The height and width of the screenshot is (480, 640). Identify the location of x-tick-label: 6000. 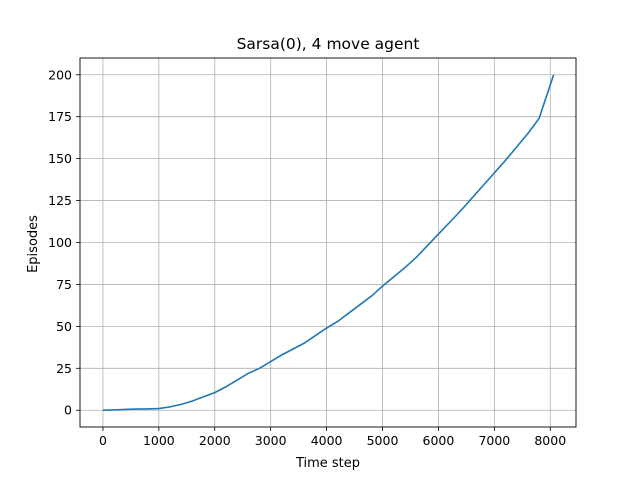
(439, 440).